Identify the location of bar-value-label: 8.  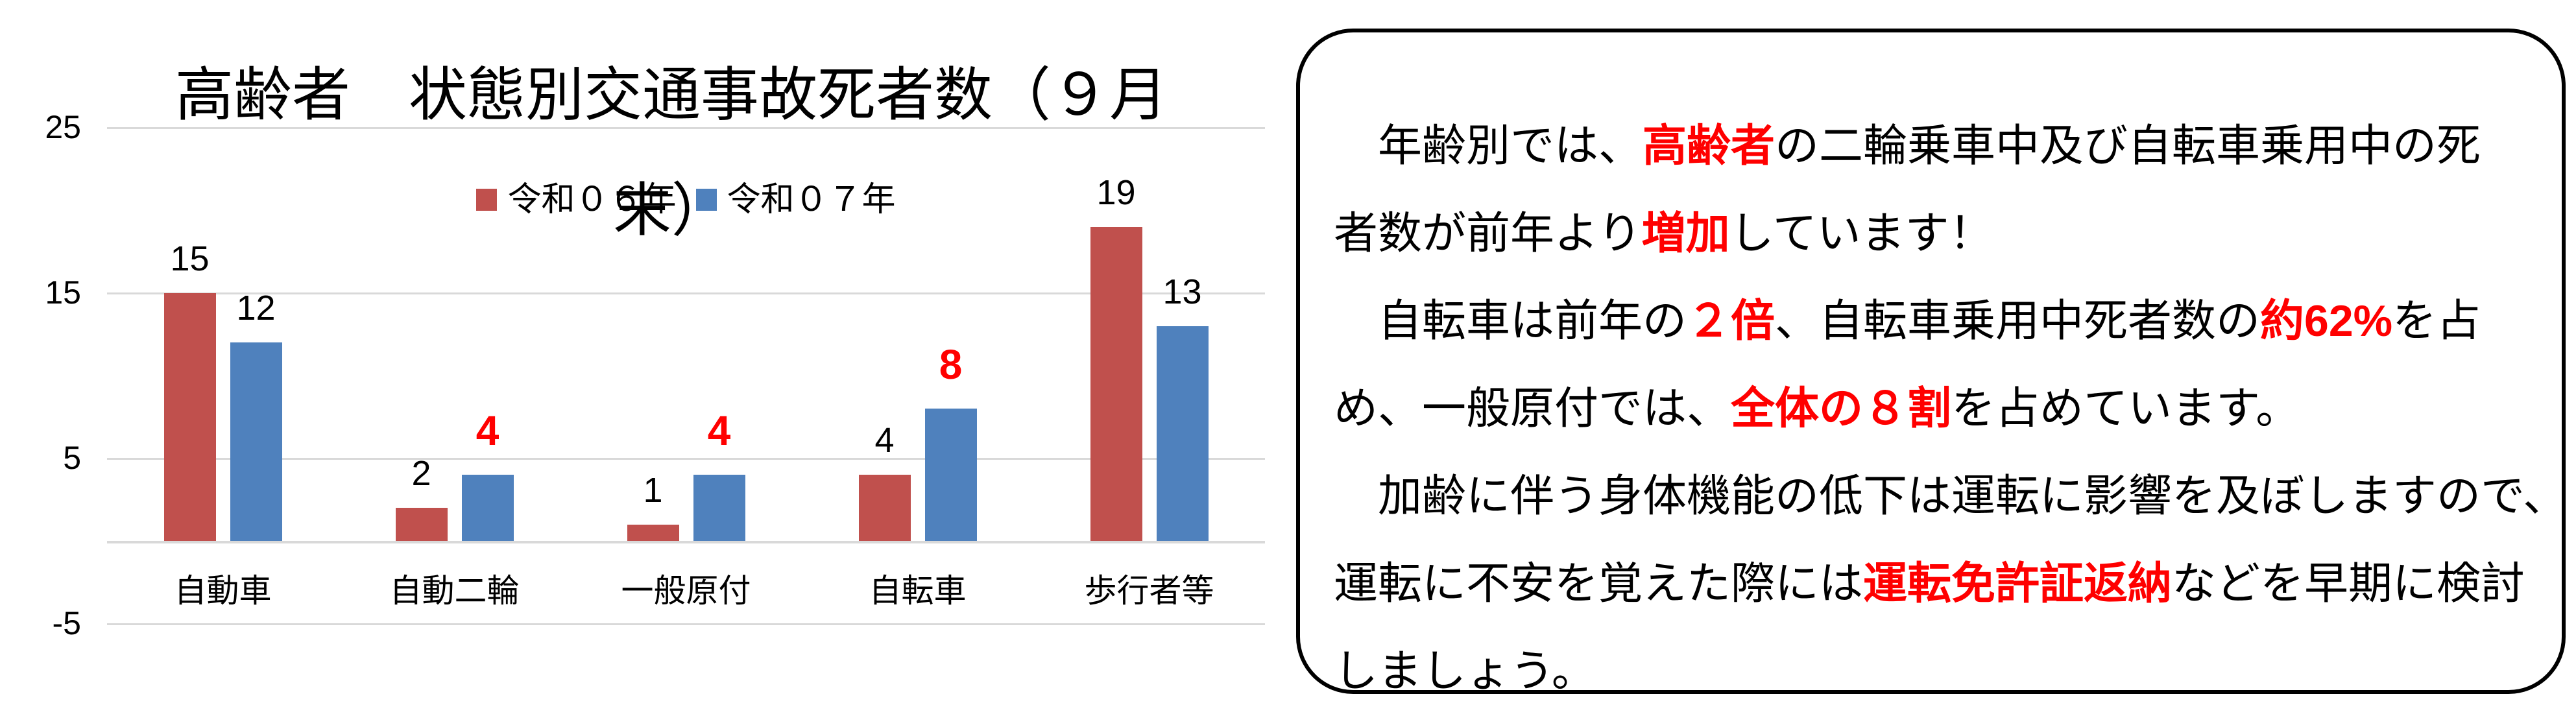
(951, 365).